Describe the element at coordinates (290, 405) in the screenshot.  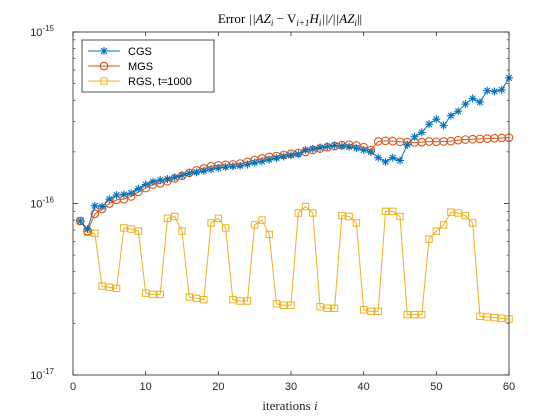
I see `x-axis-label: iterations i` at that location.